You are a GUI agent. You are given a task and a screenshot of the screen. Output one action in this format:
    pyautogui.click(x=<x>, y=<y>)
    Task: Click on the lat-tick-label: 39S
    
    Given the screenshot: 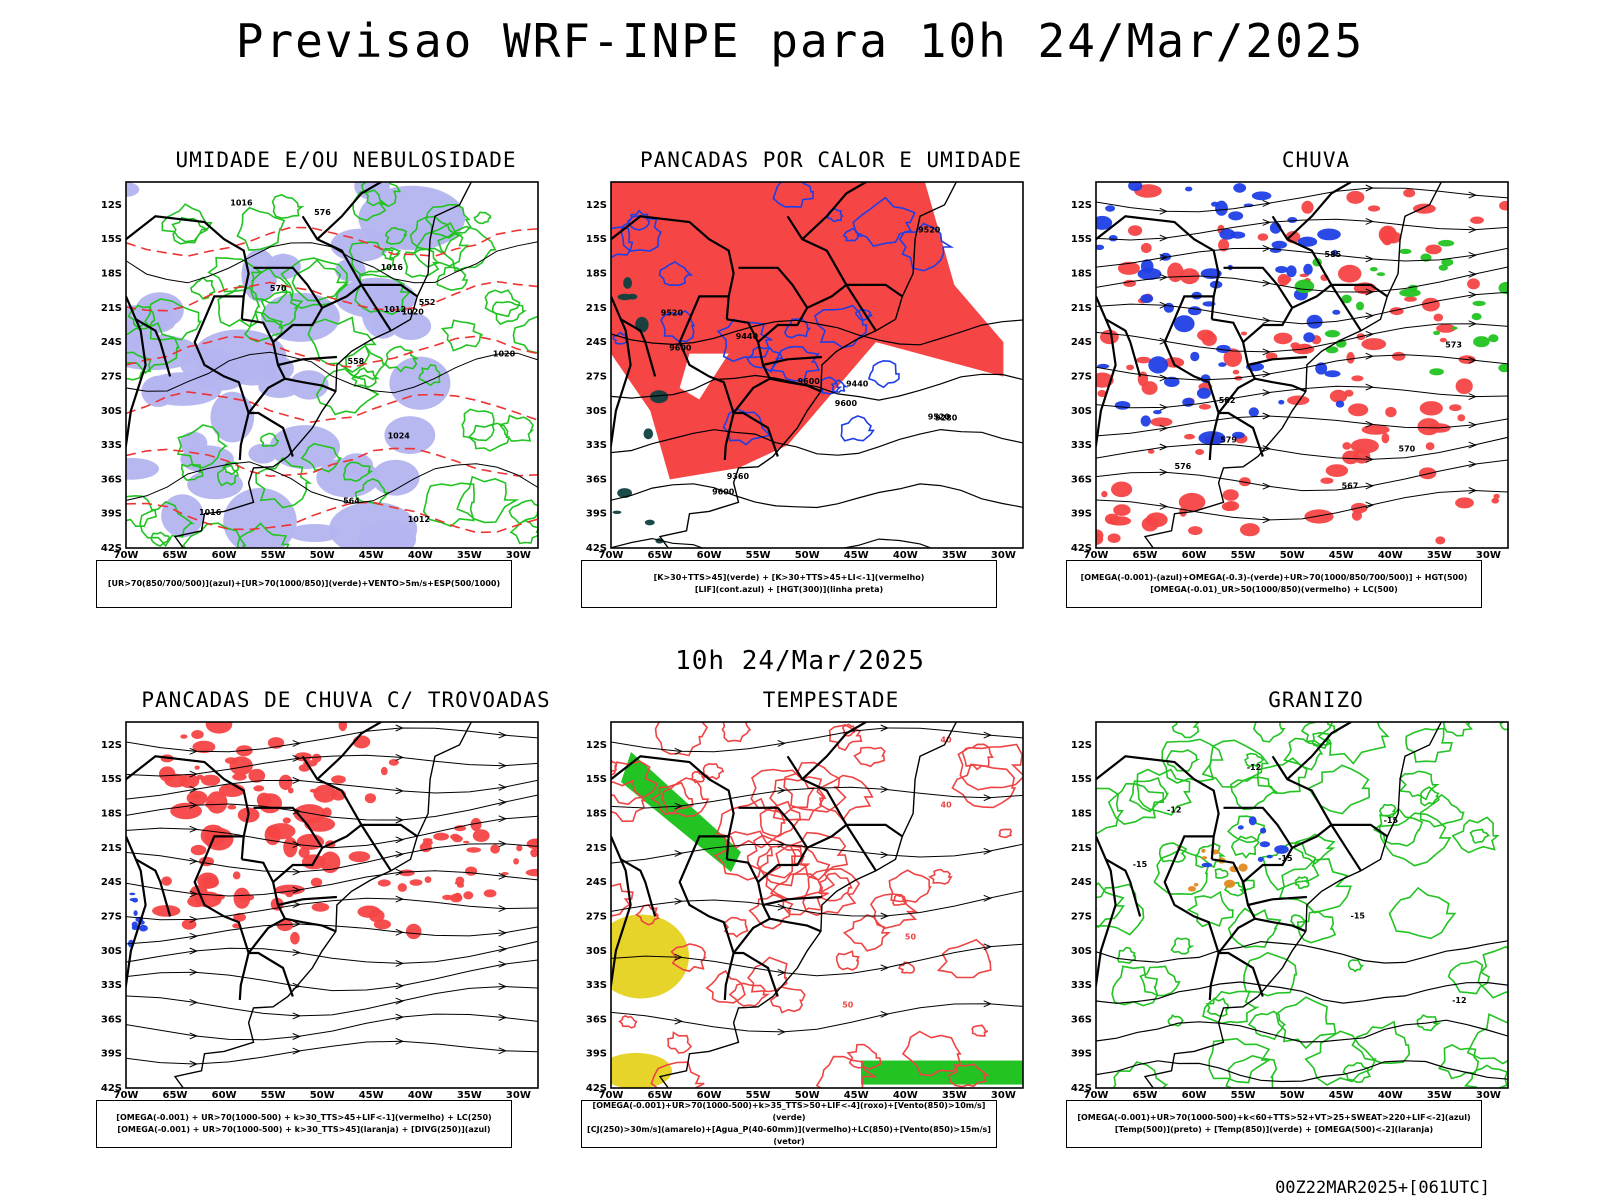 What is the action you would take?
    pyautogui.click(x=1081, y=1054)
    